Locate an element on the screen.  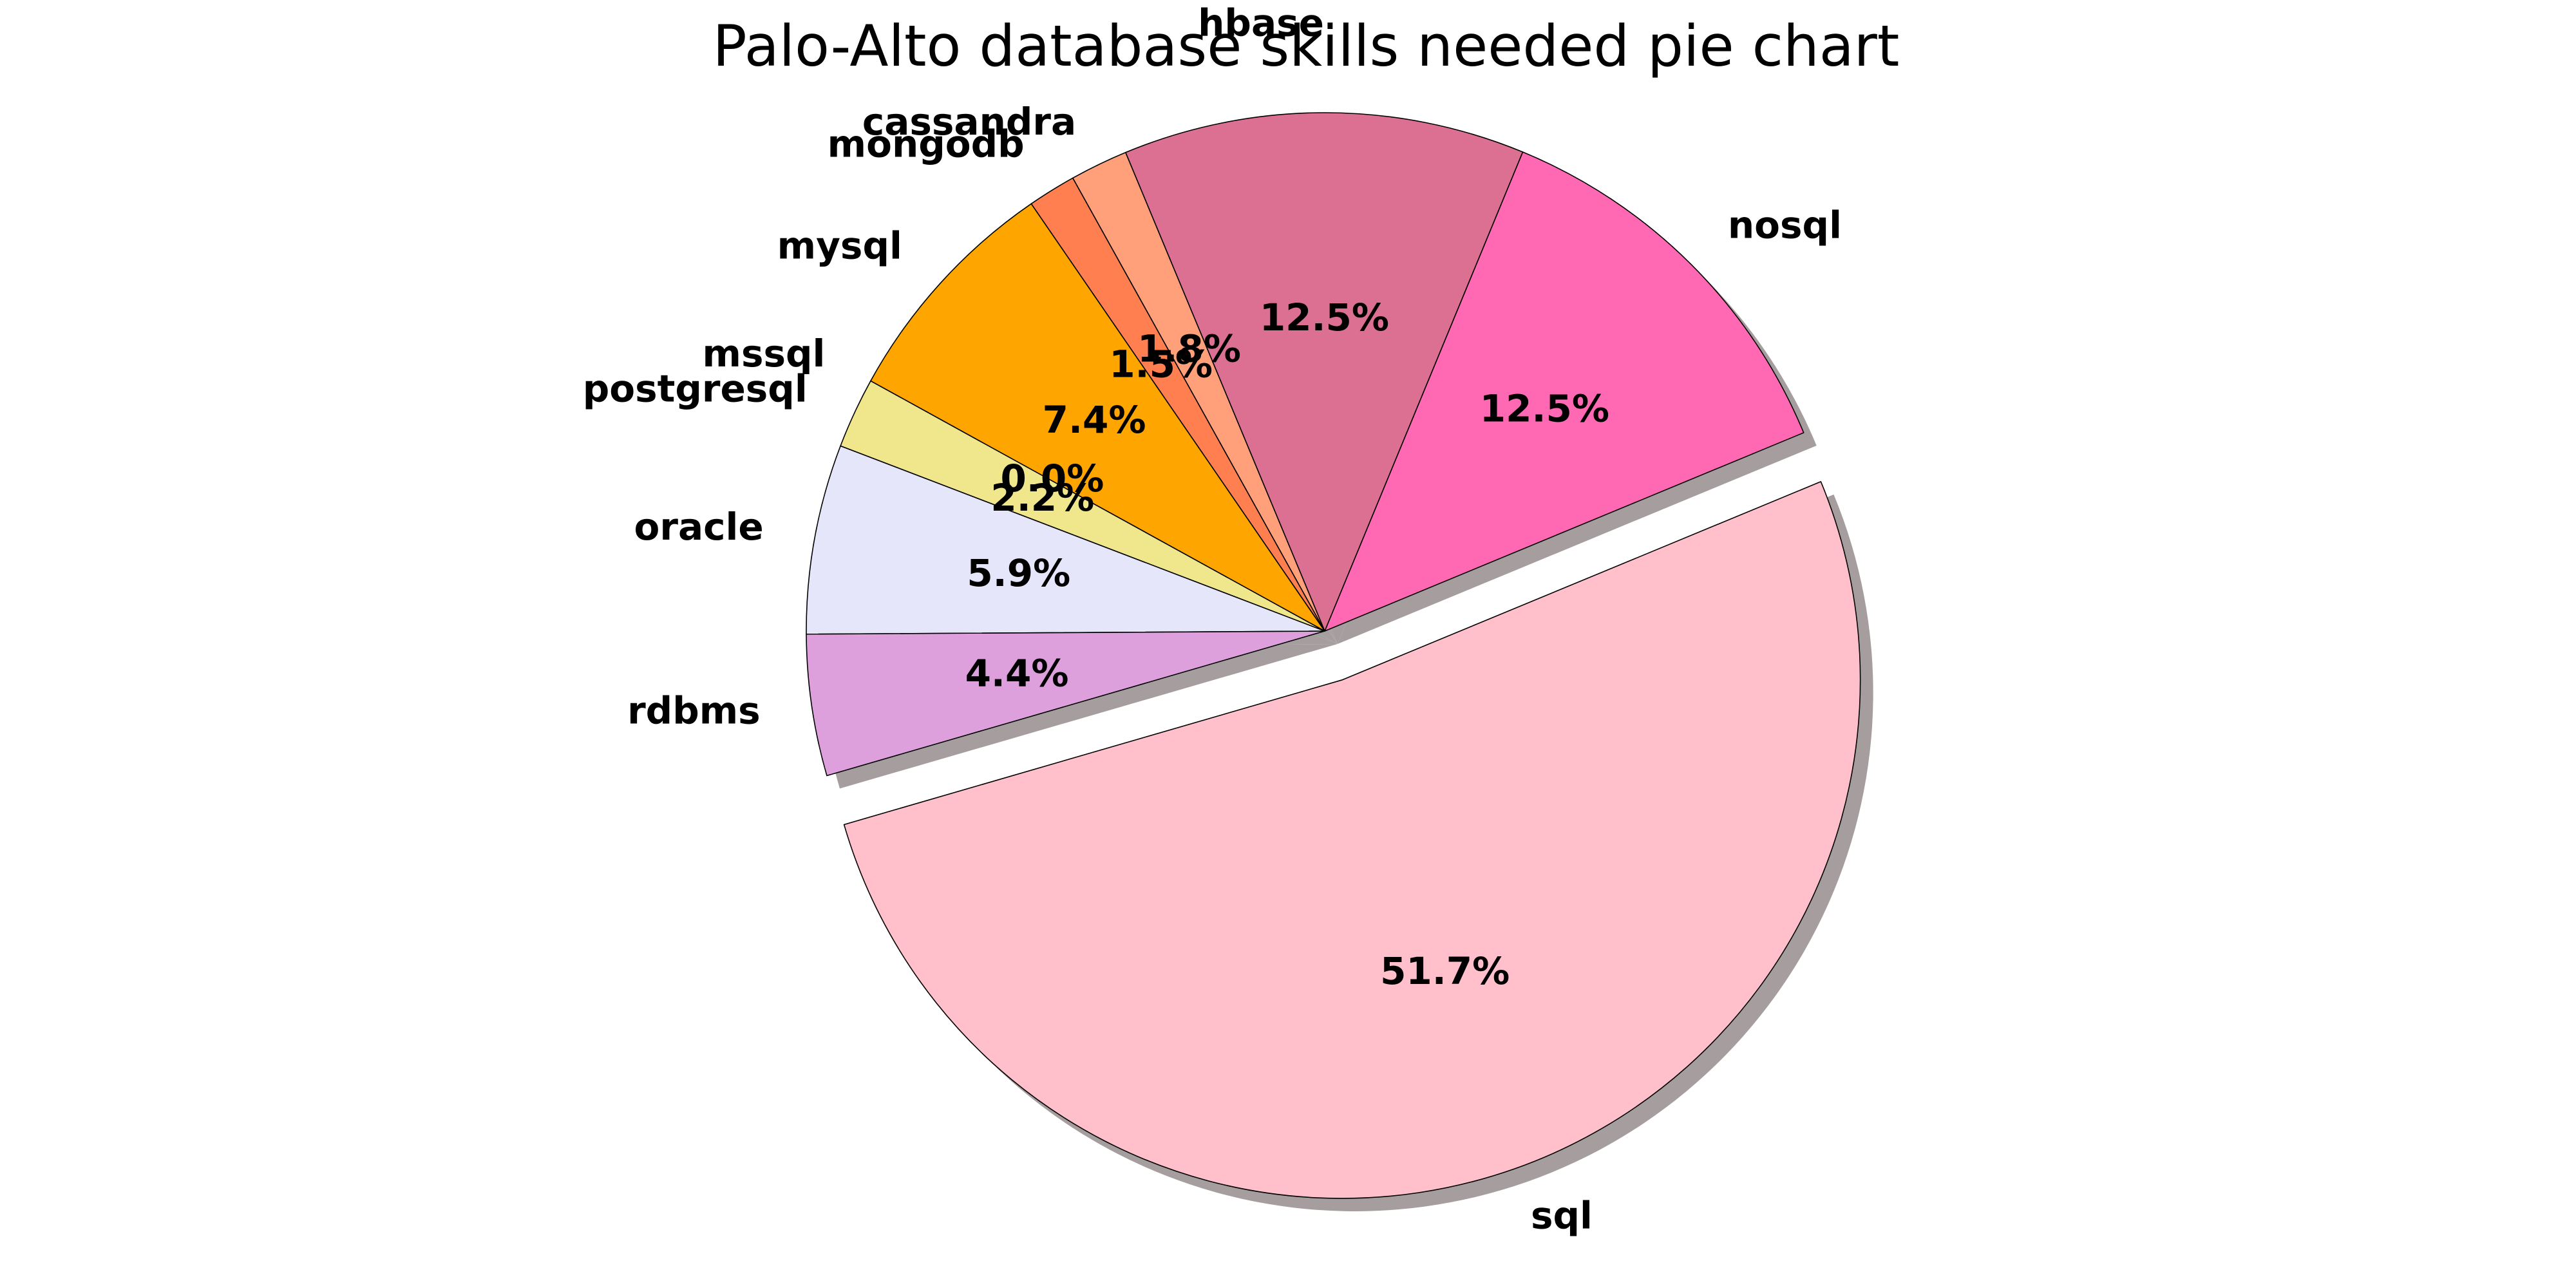
pct-label-mongodb: 1.5% is located at coordinates (1161, 364).